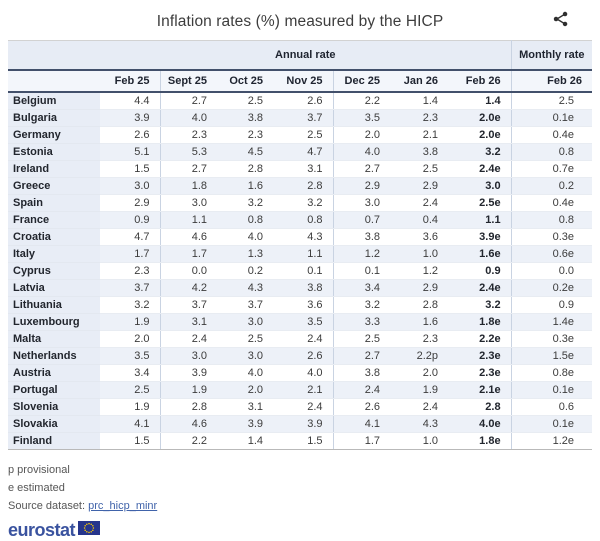 This screenshot has width=600, height=541. What do you see at coordinates (188, 152) in the screenshot?
I see `annual-value-cell: 5.3` at bounding box center [188, 152].